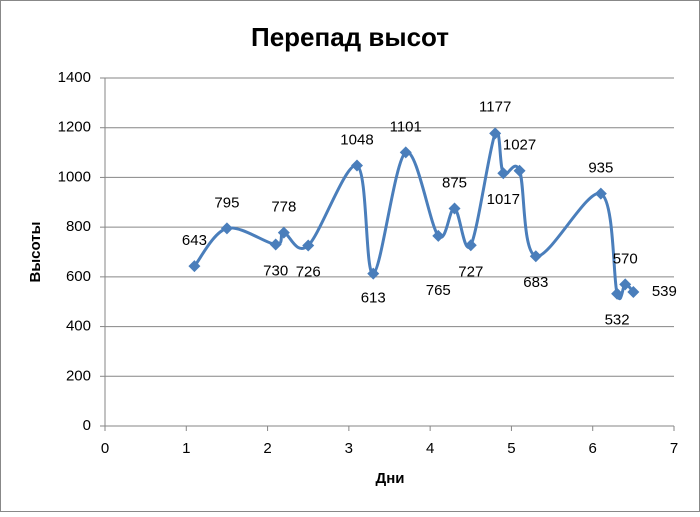 The image size is (700, 517). Describe the element at coordinates (78, 326) in the screenshot. I see `y-tick-label: 400` at that location.